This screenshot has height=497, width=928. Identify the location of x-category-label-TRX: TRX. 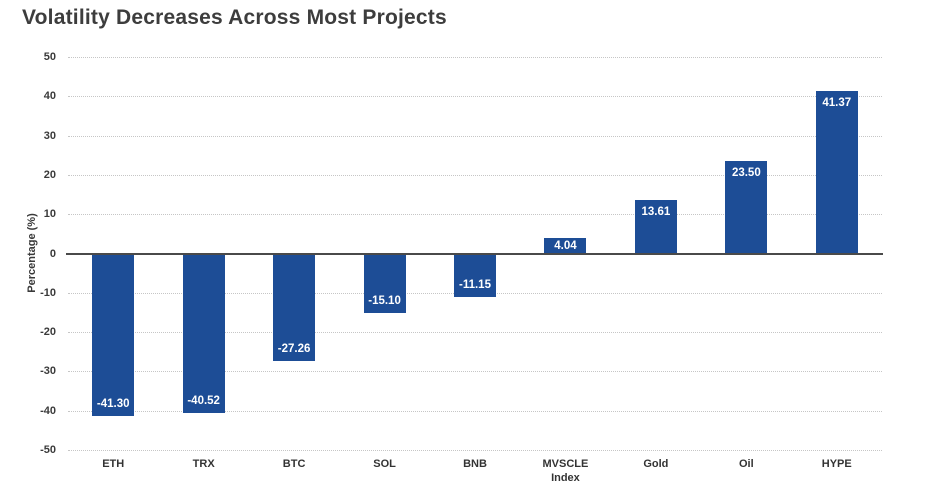
(203, 464).